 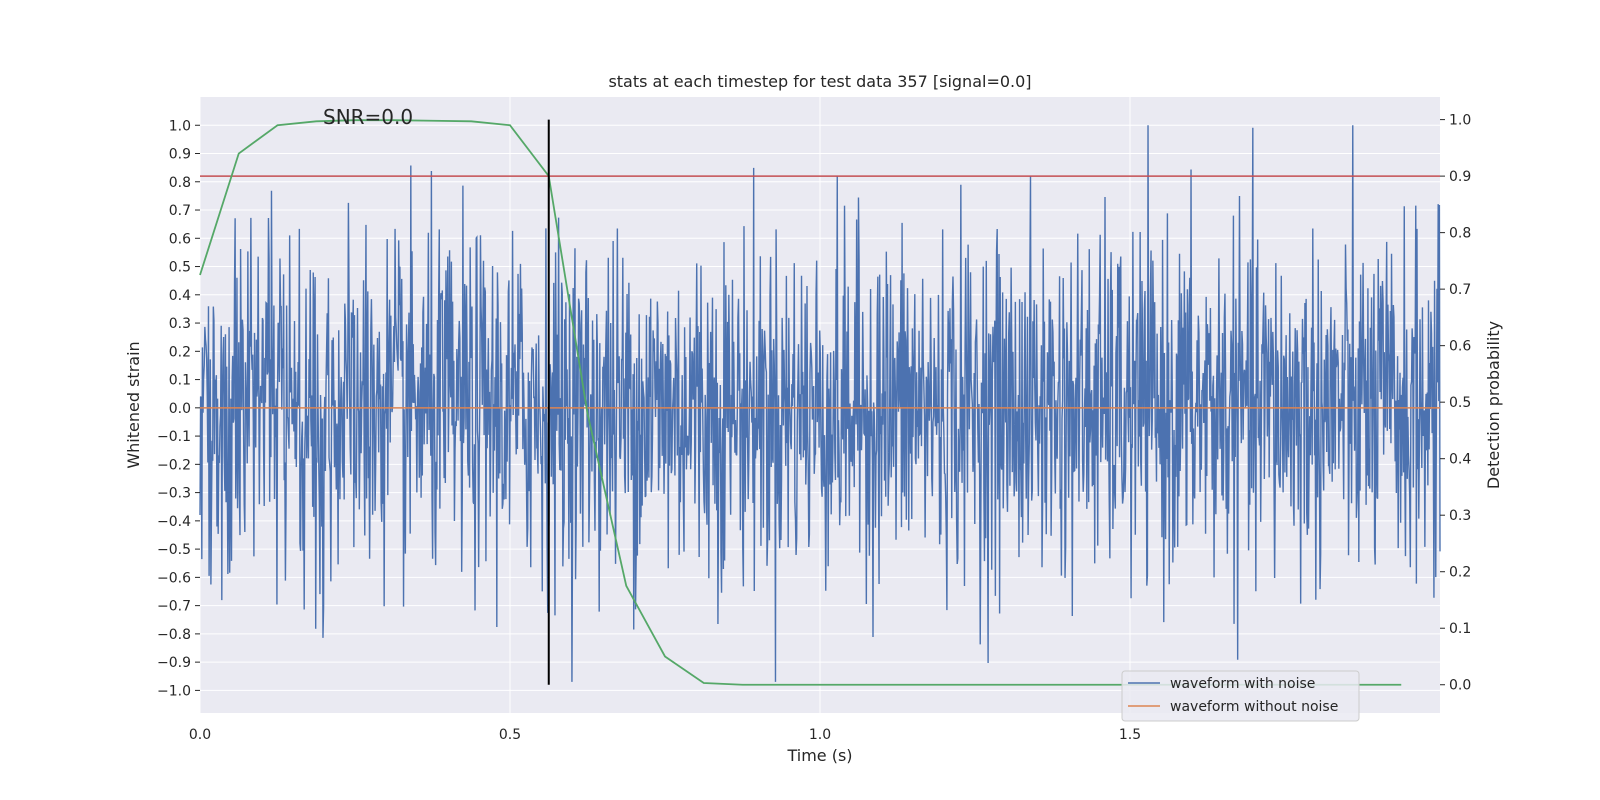 I want to click on x-tick-label: 1.5, so click(x=1130, y=735).